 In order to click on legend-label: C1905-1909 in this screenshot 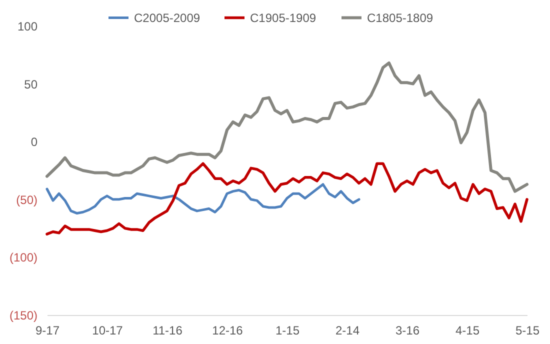, I will do `click(283, 17)`.